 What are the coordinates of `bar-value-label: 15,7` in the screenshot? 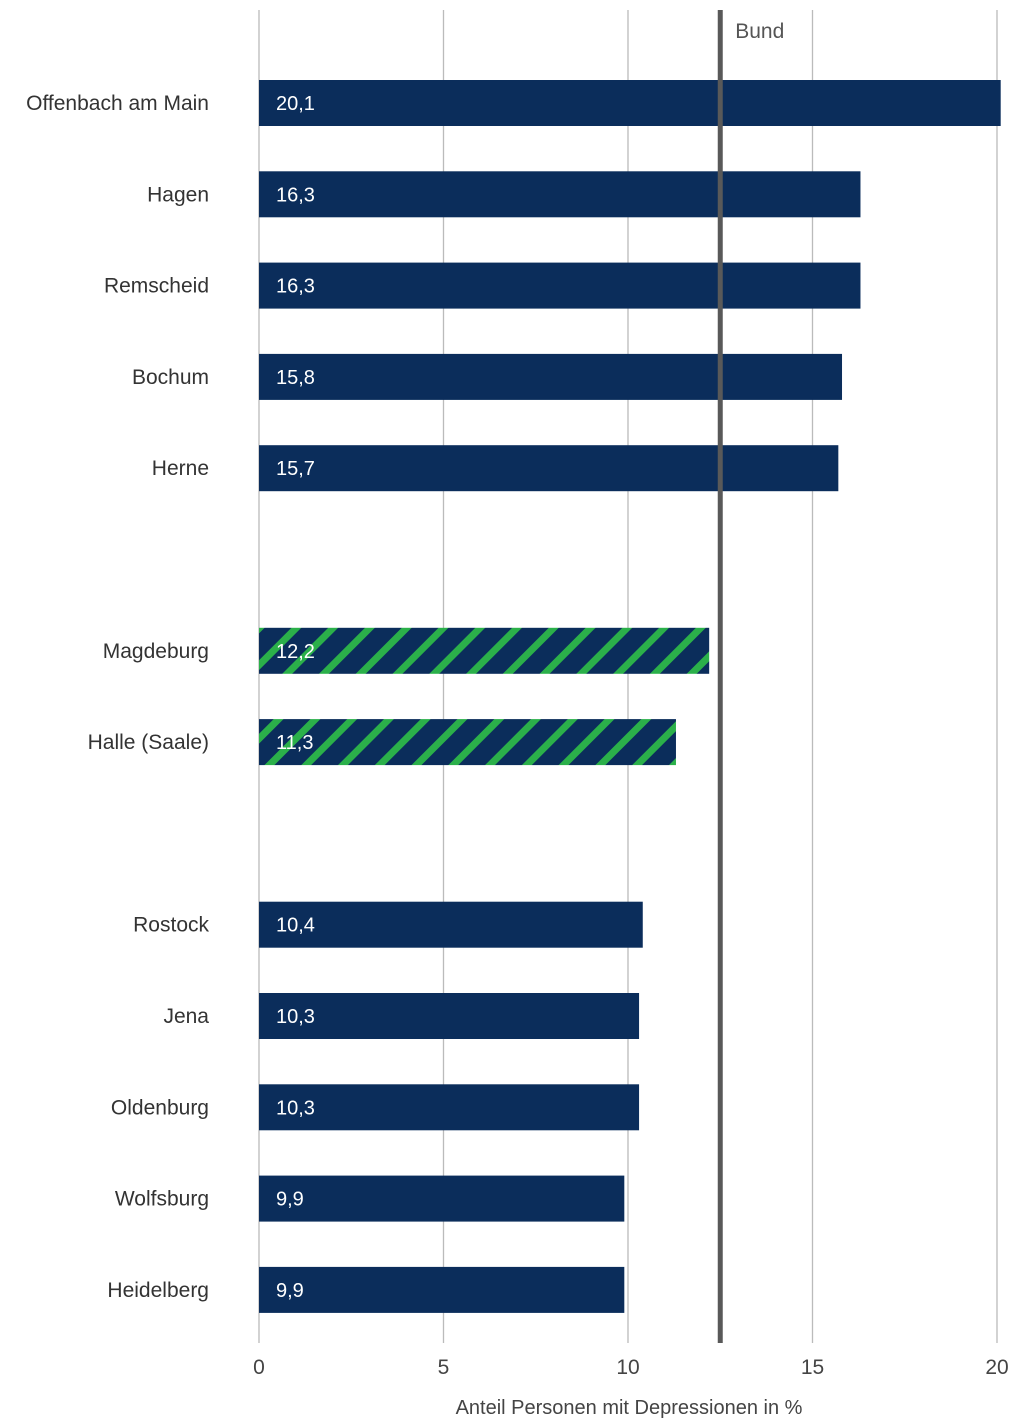 It's located at (295, 469).